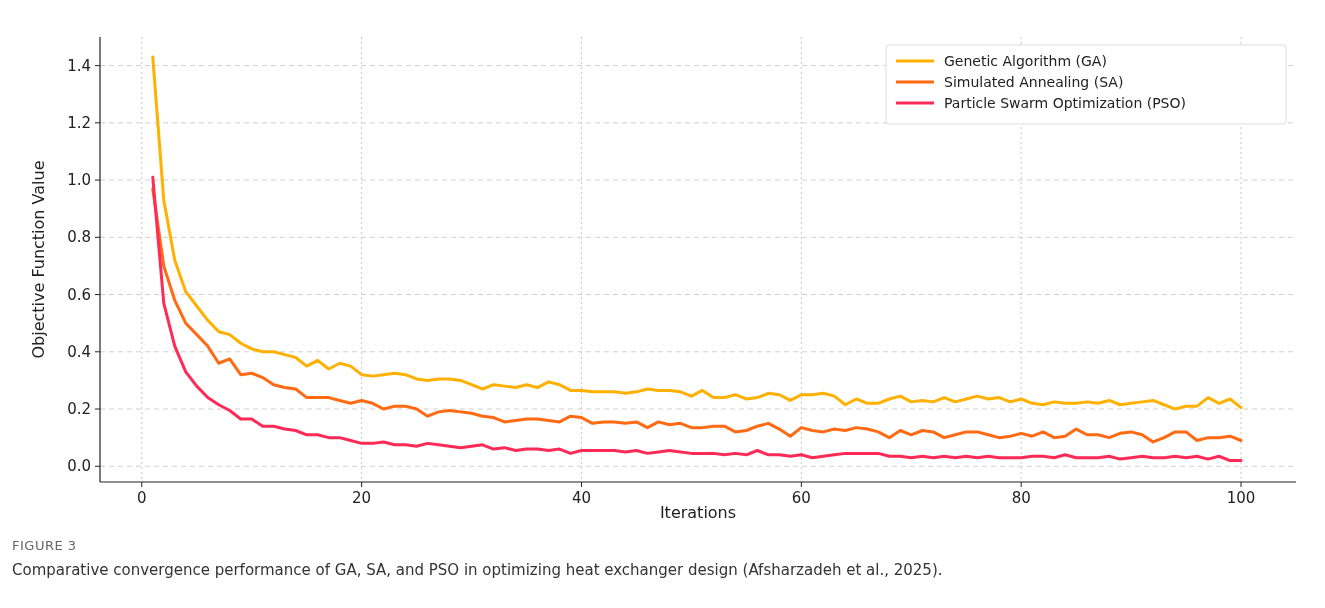  What do you see at coordinates (79, 409) in the screenshot?
I see `y-tick-label: 0.2` at bounding box center [79, 409].